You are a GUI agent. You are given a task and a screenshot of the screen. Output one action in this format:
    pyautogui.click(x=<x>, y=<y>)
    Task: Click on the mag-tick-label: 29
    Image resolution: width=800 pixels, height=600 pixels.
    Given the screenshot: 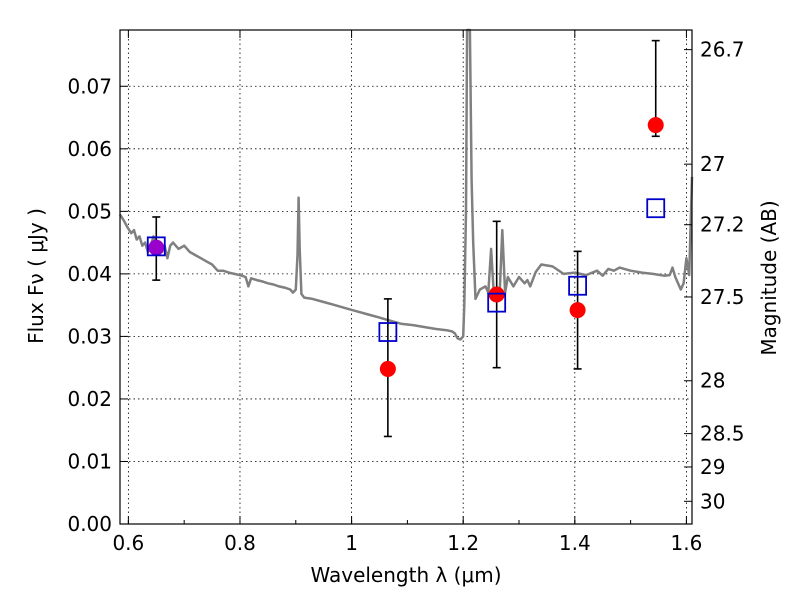 What is the action you would take?
    pyautogui.click(x=712, y=467)
    